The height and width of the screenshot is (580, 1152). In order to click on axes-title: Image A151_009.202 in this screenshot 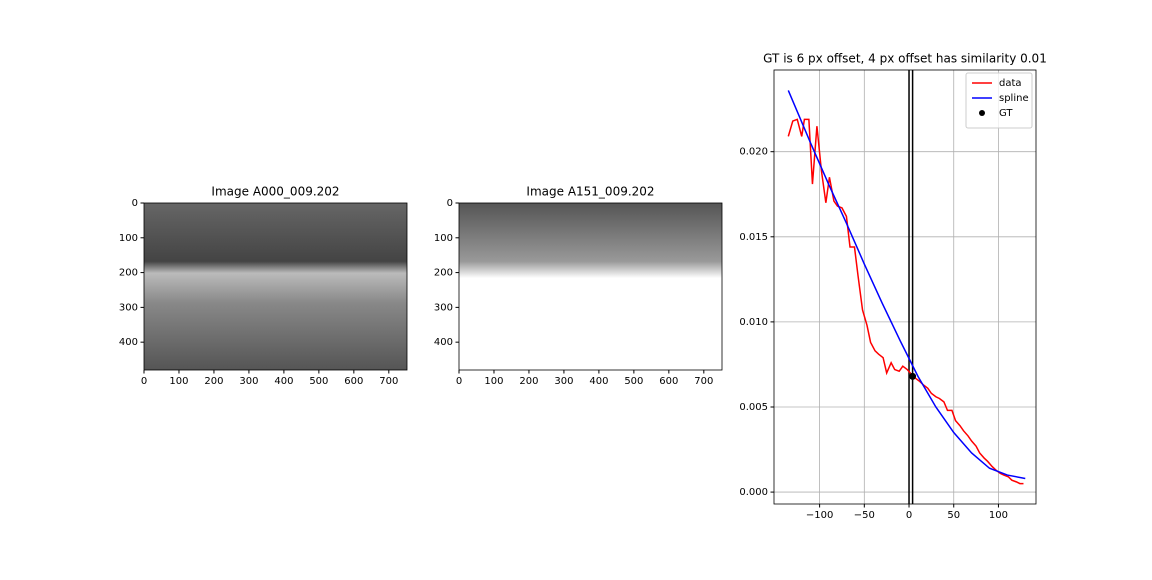, I will do `click(590, 192)`.